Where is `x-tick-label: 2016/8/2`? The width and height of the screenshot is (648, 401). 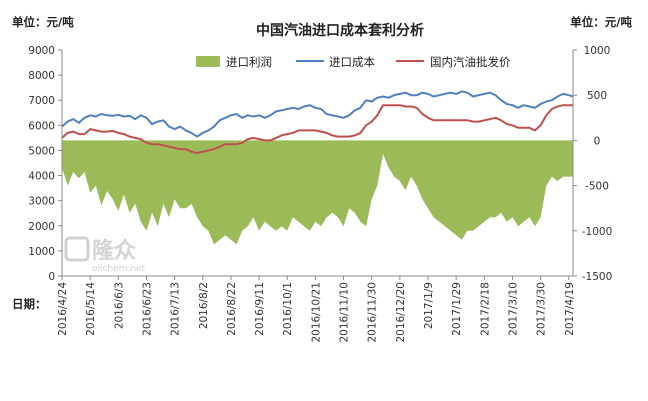 x-tick-label: 2016/8/2 is located at coordinates (204, 305).